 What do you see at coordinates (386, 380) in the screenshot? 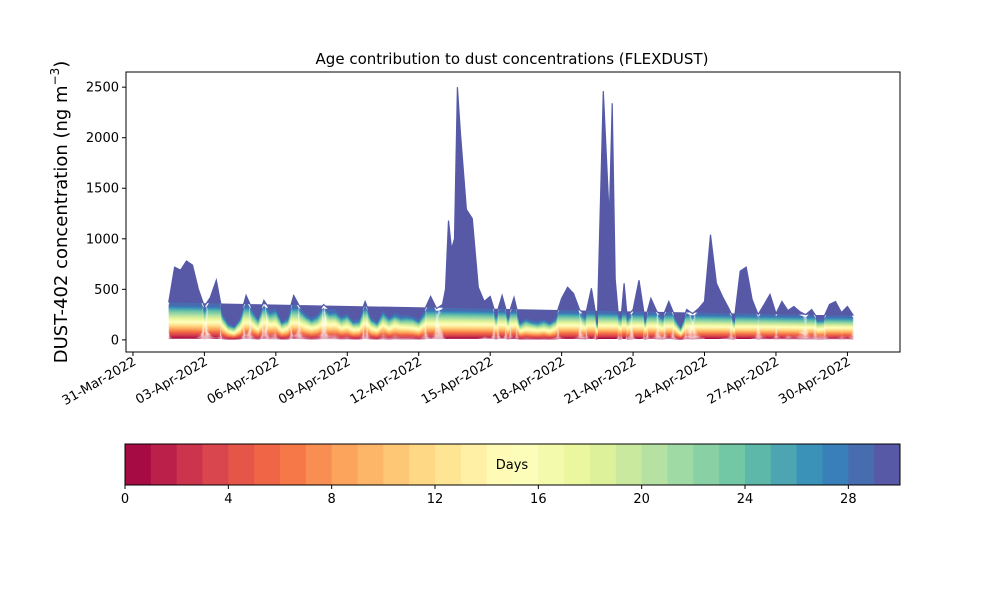
I see `x-tick-label: 12-Apr-2022` at bounding box center [386, 380].